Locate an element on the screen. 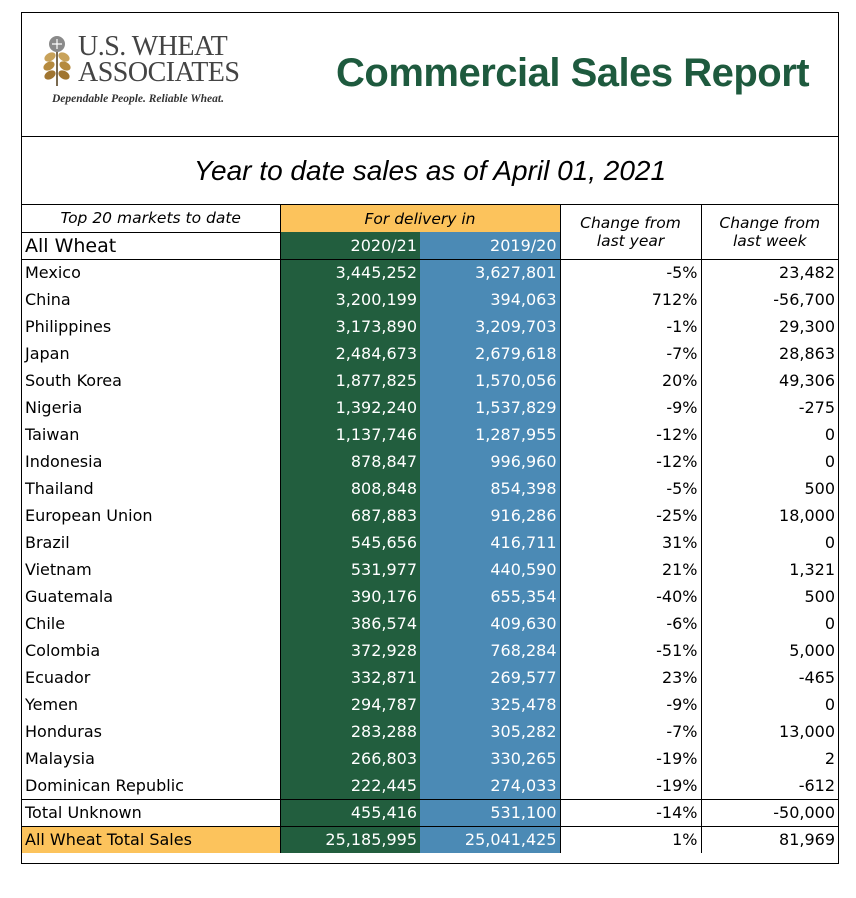 The width and height of the screenshot is (856, 898). row-value-2020-21: 294,787 is located at coordinates (350, 704).